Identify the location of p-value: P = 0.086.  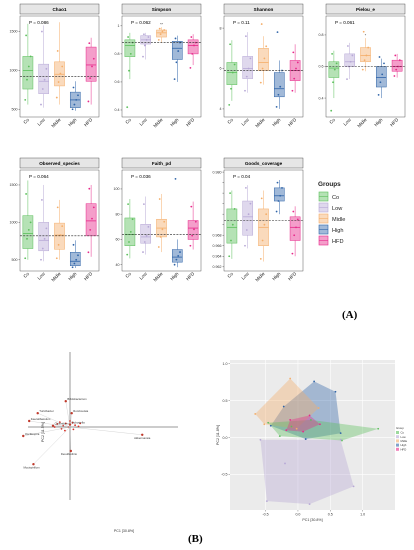
(39, 22).